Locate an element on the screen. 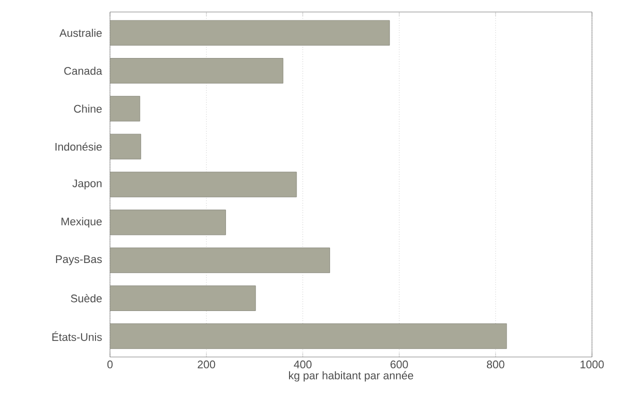  y-tick-label: Japon is located at coordinates (87, 185).